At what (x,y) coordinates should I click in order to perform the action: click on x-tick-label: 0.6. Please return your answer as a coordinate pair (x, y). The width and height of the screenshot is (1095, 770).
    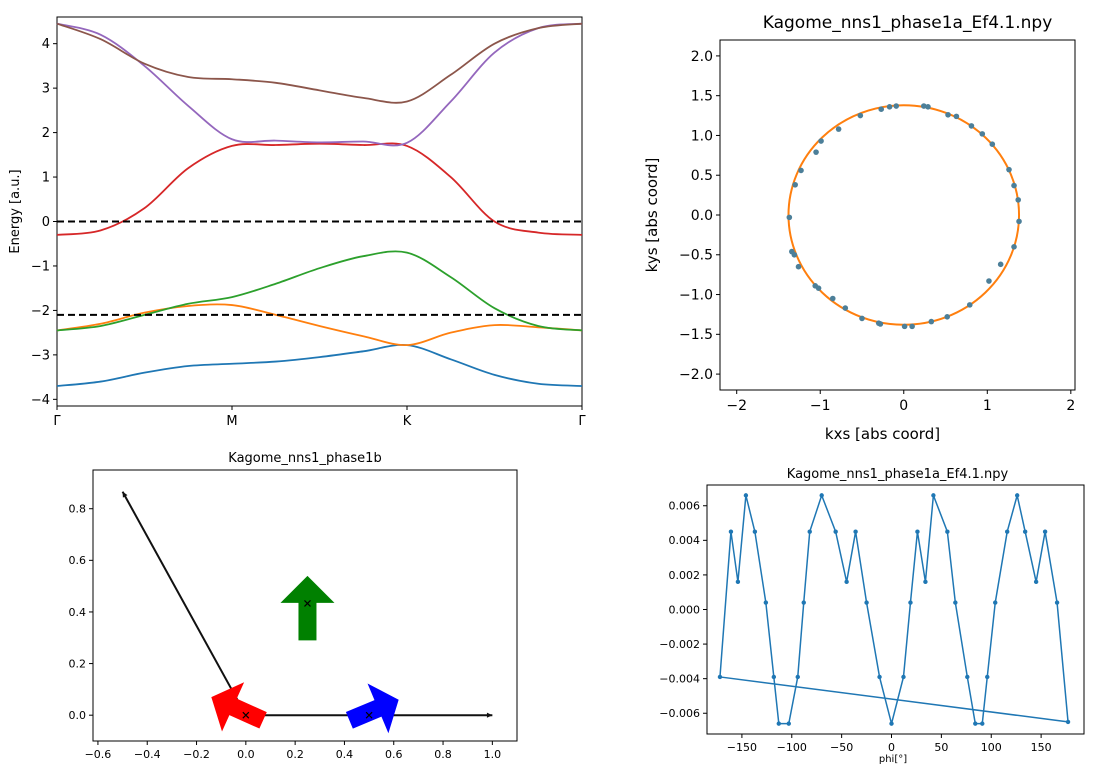
    Looking at the image, I should click on (394, 754).